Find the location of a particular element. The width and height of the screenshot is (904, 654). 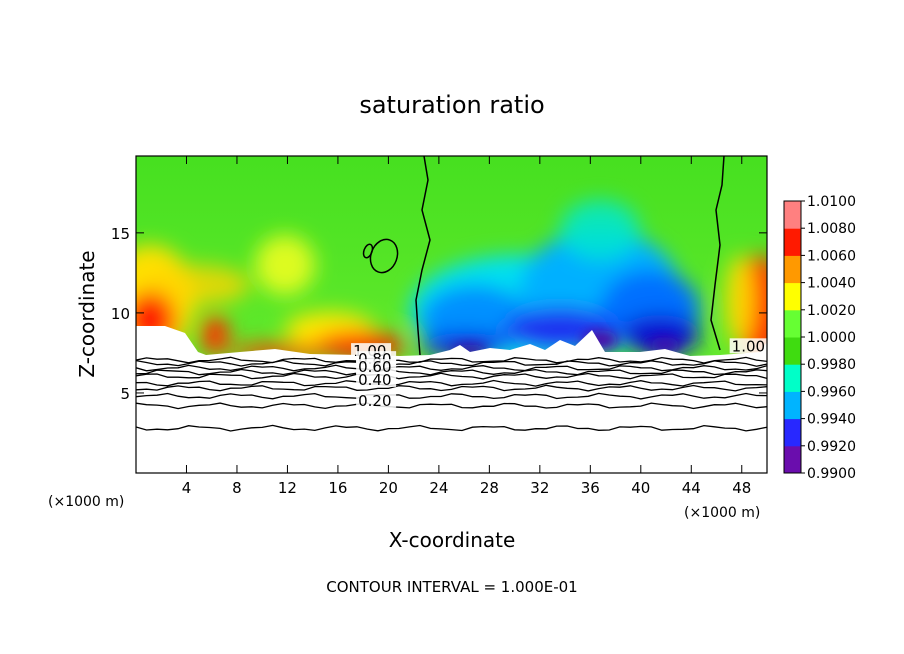

x-tick-label: 44 is located at coordinates (691, 488).